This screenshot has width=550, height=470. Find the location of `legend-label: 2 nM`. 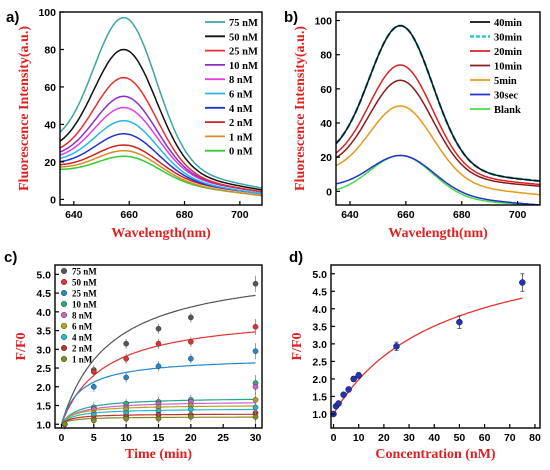

legend-label: 2 nM is located at coordinates (82, 349).